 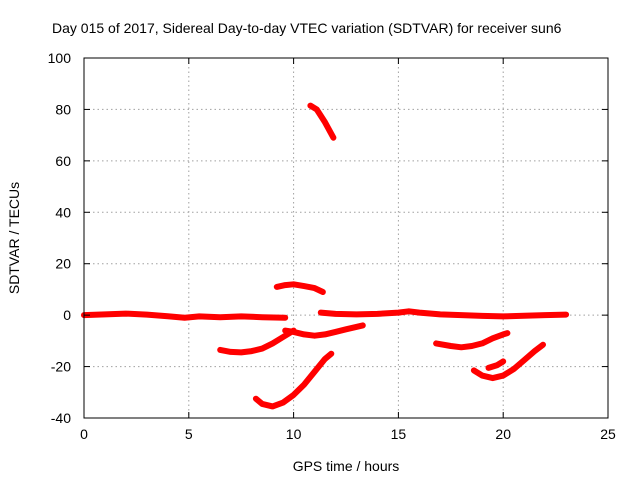 What do you see at coordinates (399, 434) in the screenshot?
I see `x-tick-label: 15` at bounding box center [399, 434].